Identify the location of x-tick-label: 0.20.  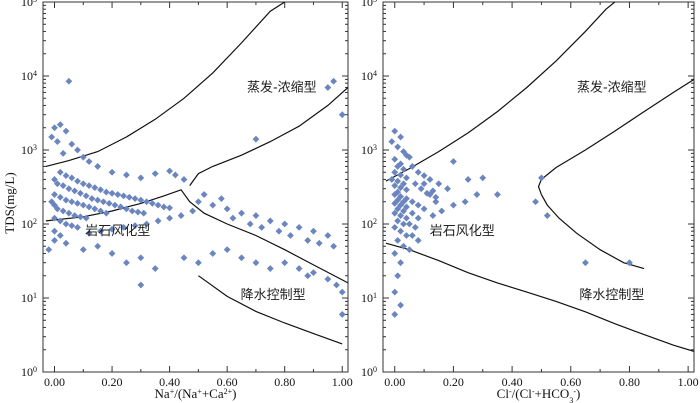
(112, 382).